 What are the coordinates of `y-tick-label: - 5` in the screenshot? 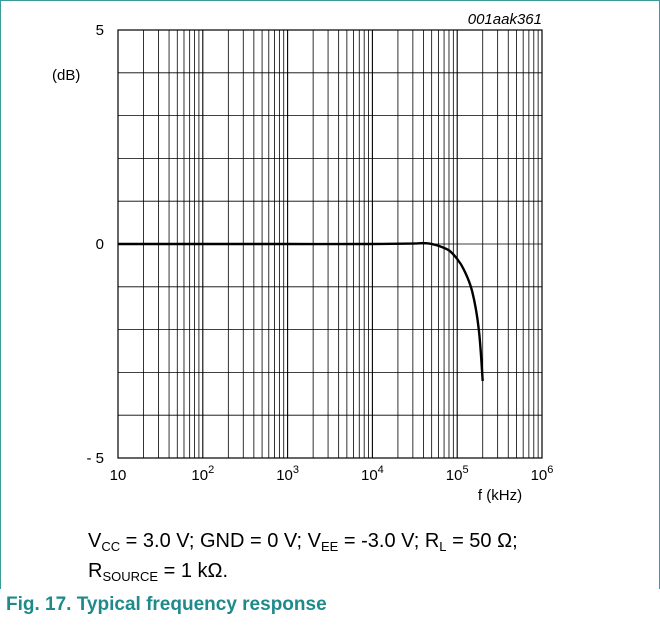 It's located at (95, 458).